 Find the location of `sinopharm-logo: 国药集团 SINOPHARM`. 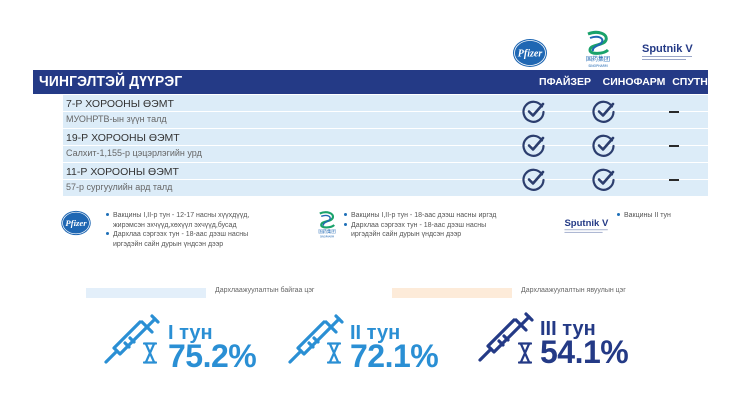

sinopharm-logo: 国药集团 SINOPHARM is located at coordinates (598, 50).